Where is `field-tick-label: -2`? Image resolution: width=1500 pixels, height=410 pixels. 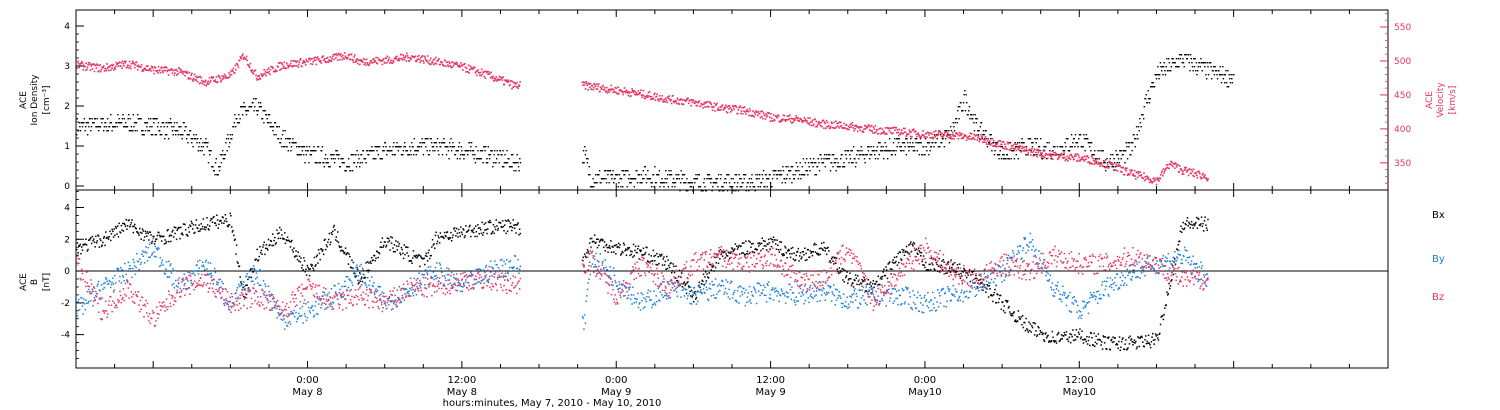
field-tick-label: -2 is located at coordinates (65, 304).